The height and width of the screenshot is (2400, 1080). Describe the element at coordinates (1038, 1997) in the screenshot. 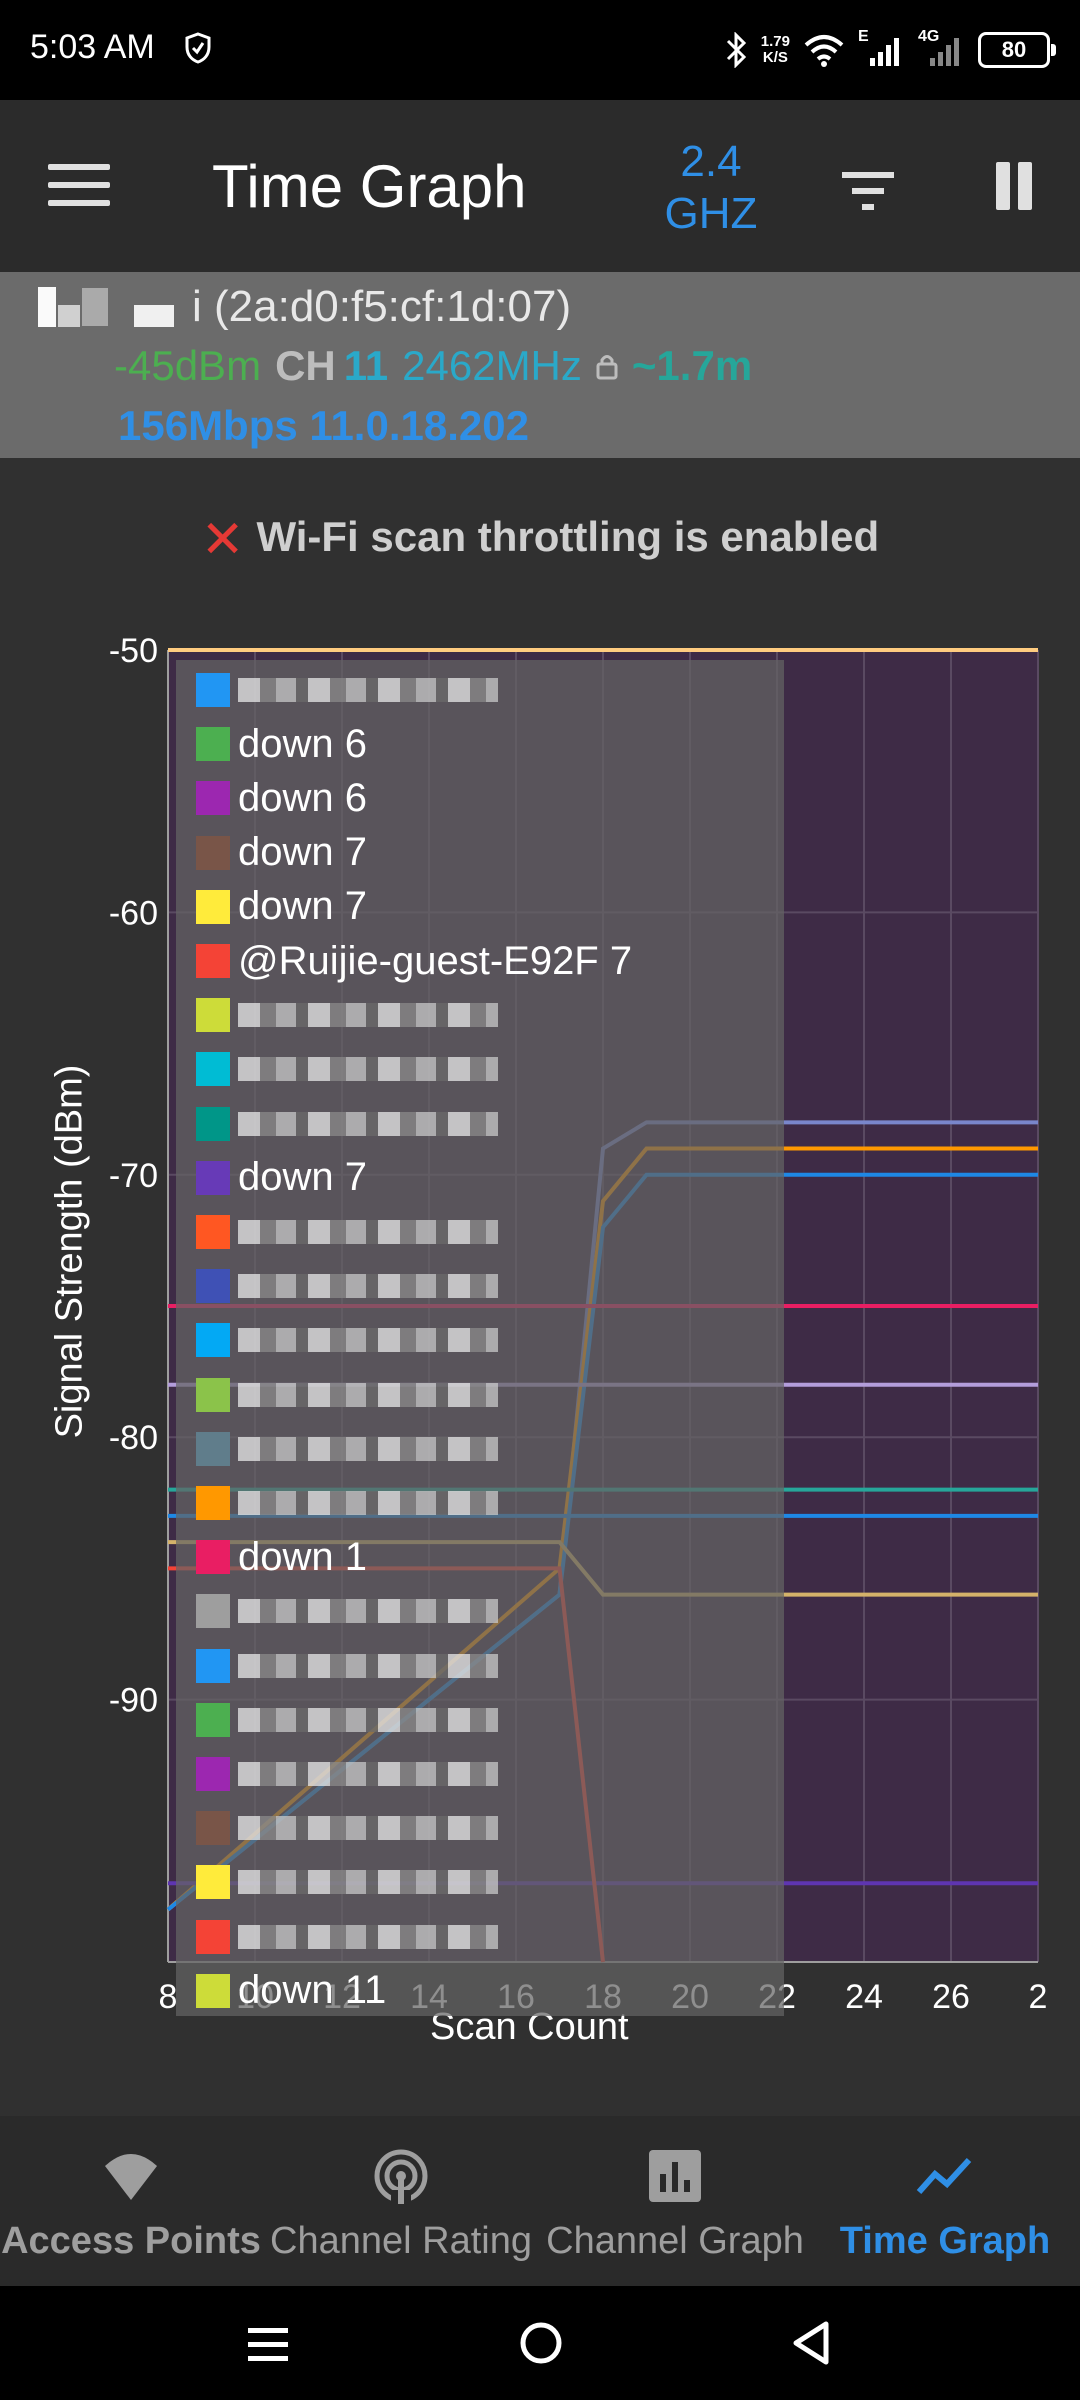

I see `x-tick-label: 2` at that location.